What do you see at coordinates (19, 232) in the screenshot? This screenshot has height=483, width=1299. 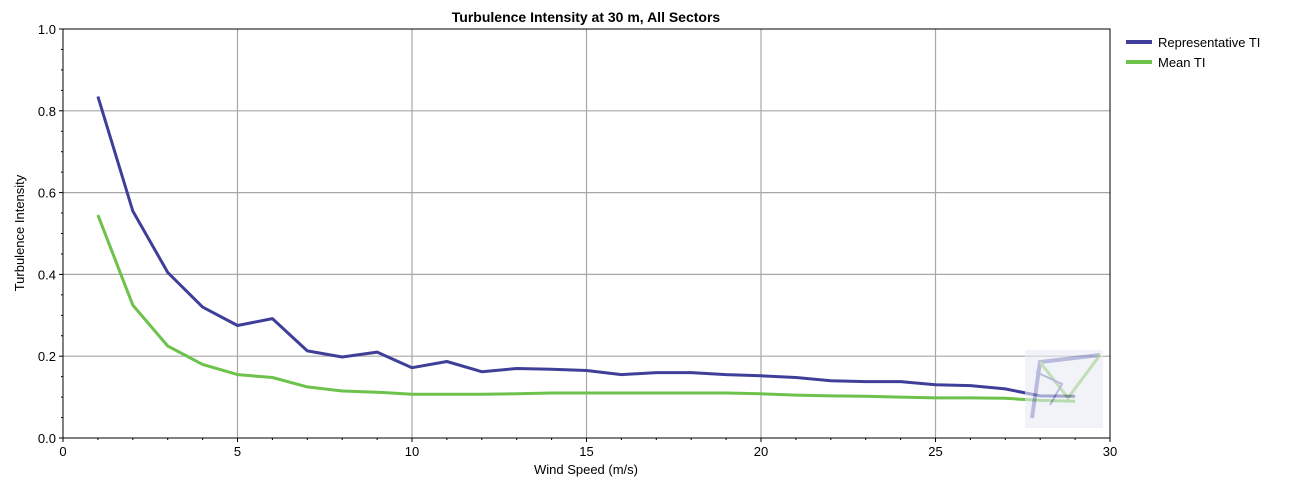 I see `y-axis-label: Turbulence Intensity` at bounding box center [19, 232].